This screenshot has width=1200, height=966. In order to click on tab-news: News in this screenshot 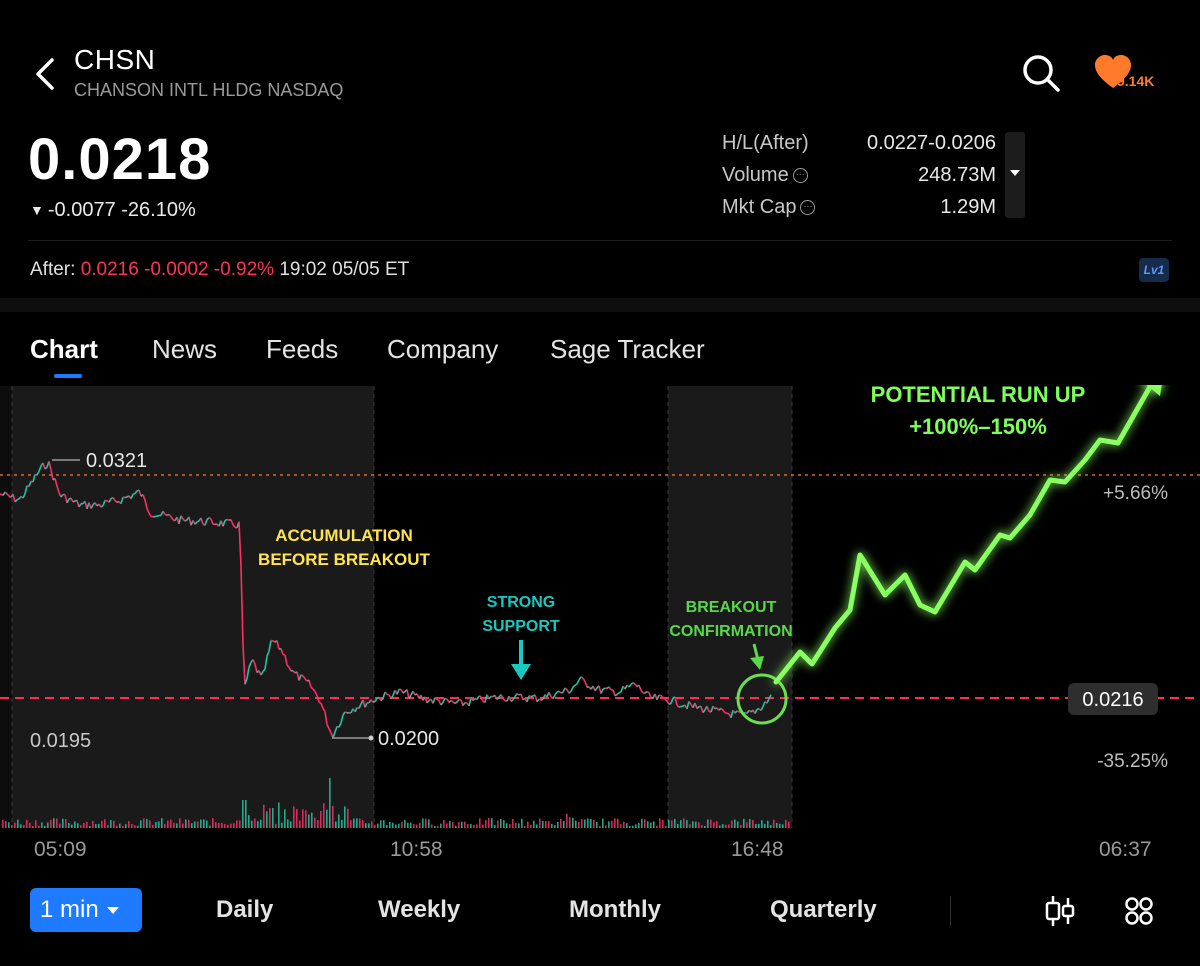, I will do `click(185, 349)`.